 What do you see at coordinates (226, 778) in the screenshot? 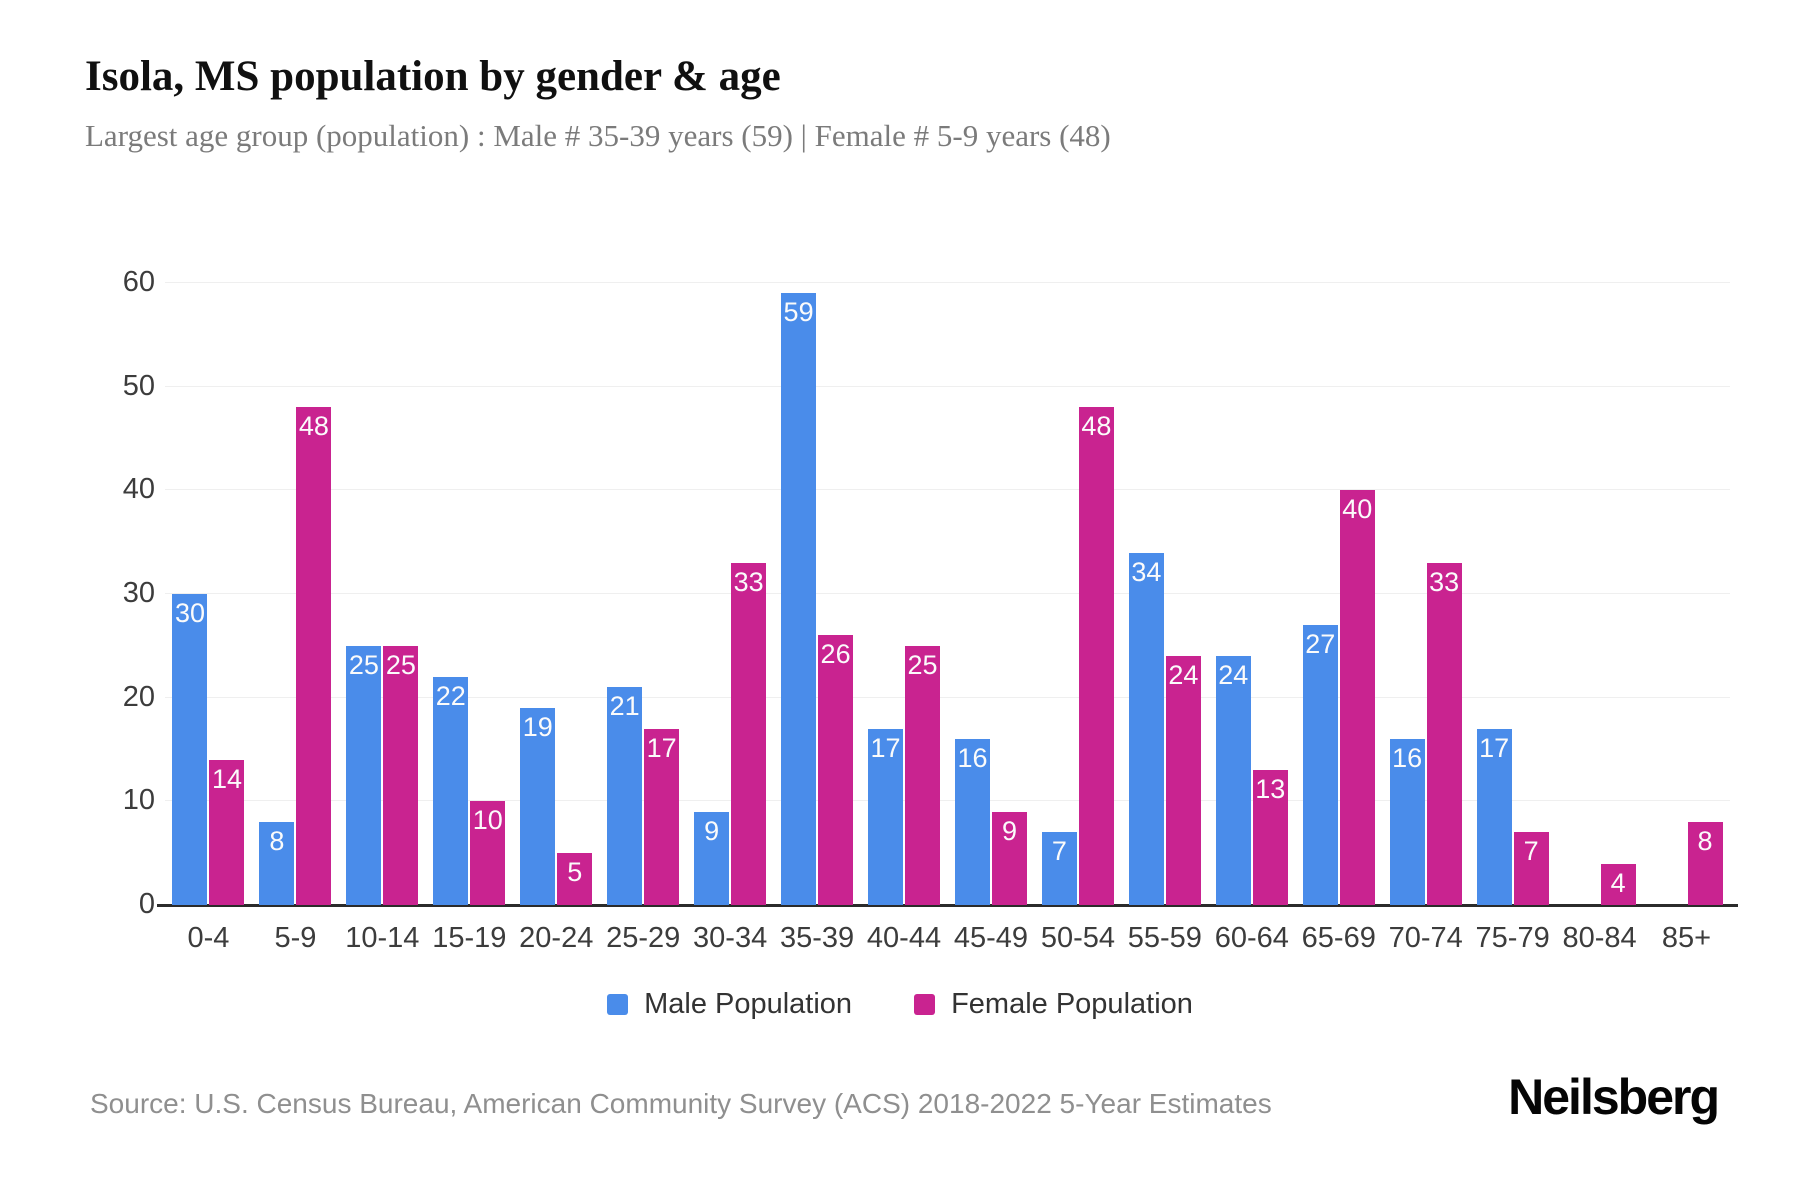
I see `bar-value-label: 14` at bounding box center [226, 778].